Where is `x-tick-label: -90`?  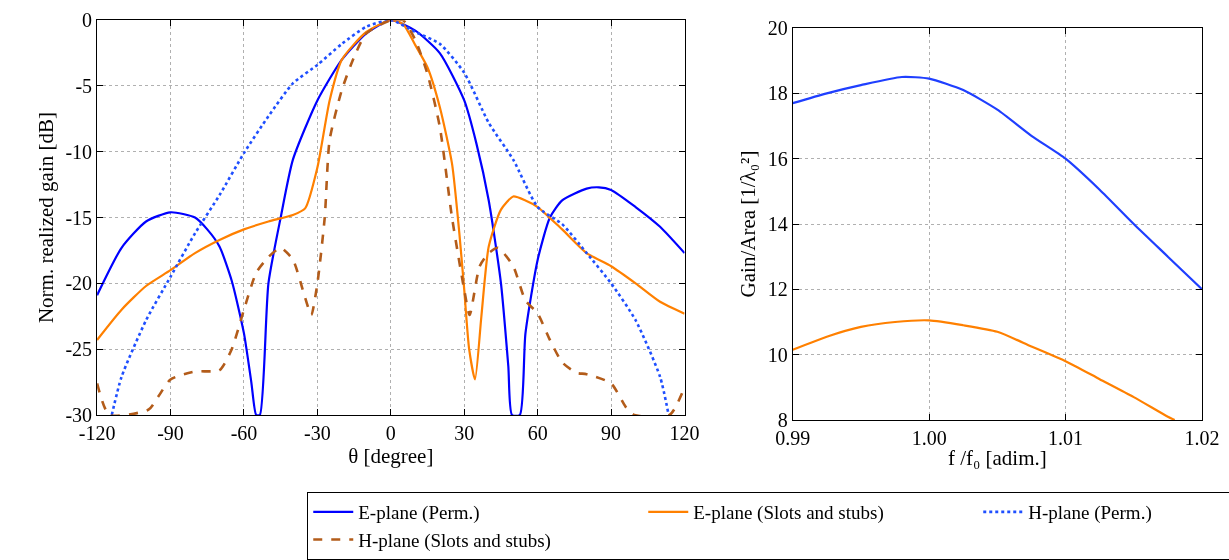 x-tick-label: -90 is located at coordinates (170, 432).